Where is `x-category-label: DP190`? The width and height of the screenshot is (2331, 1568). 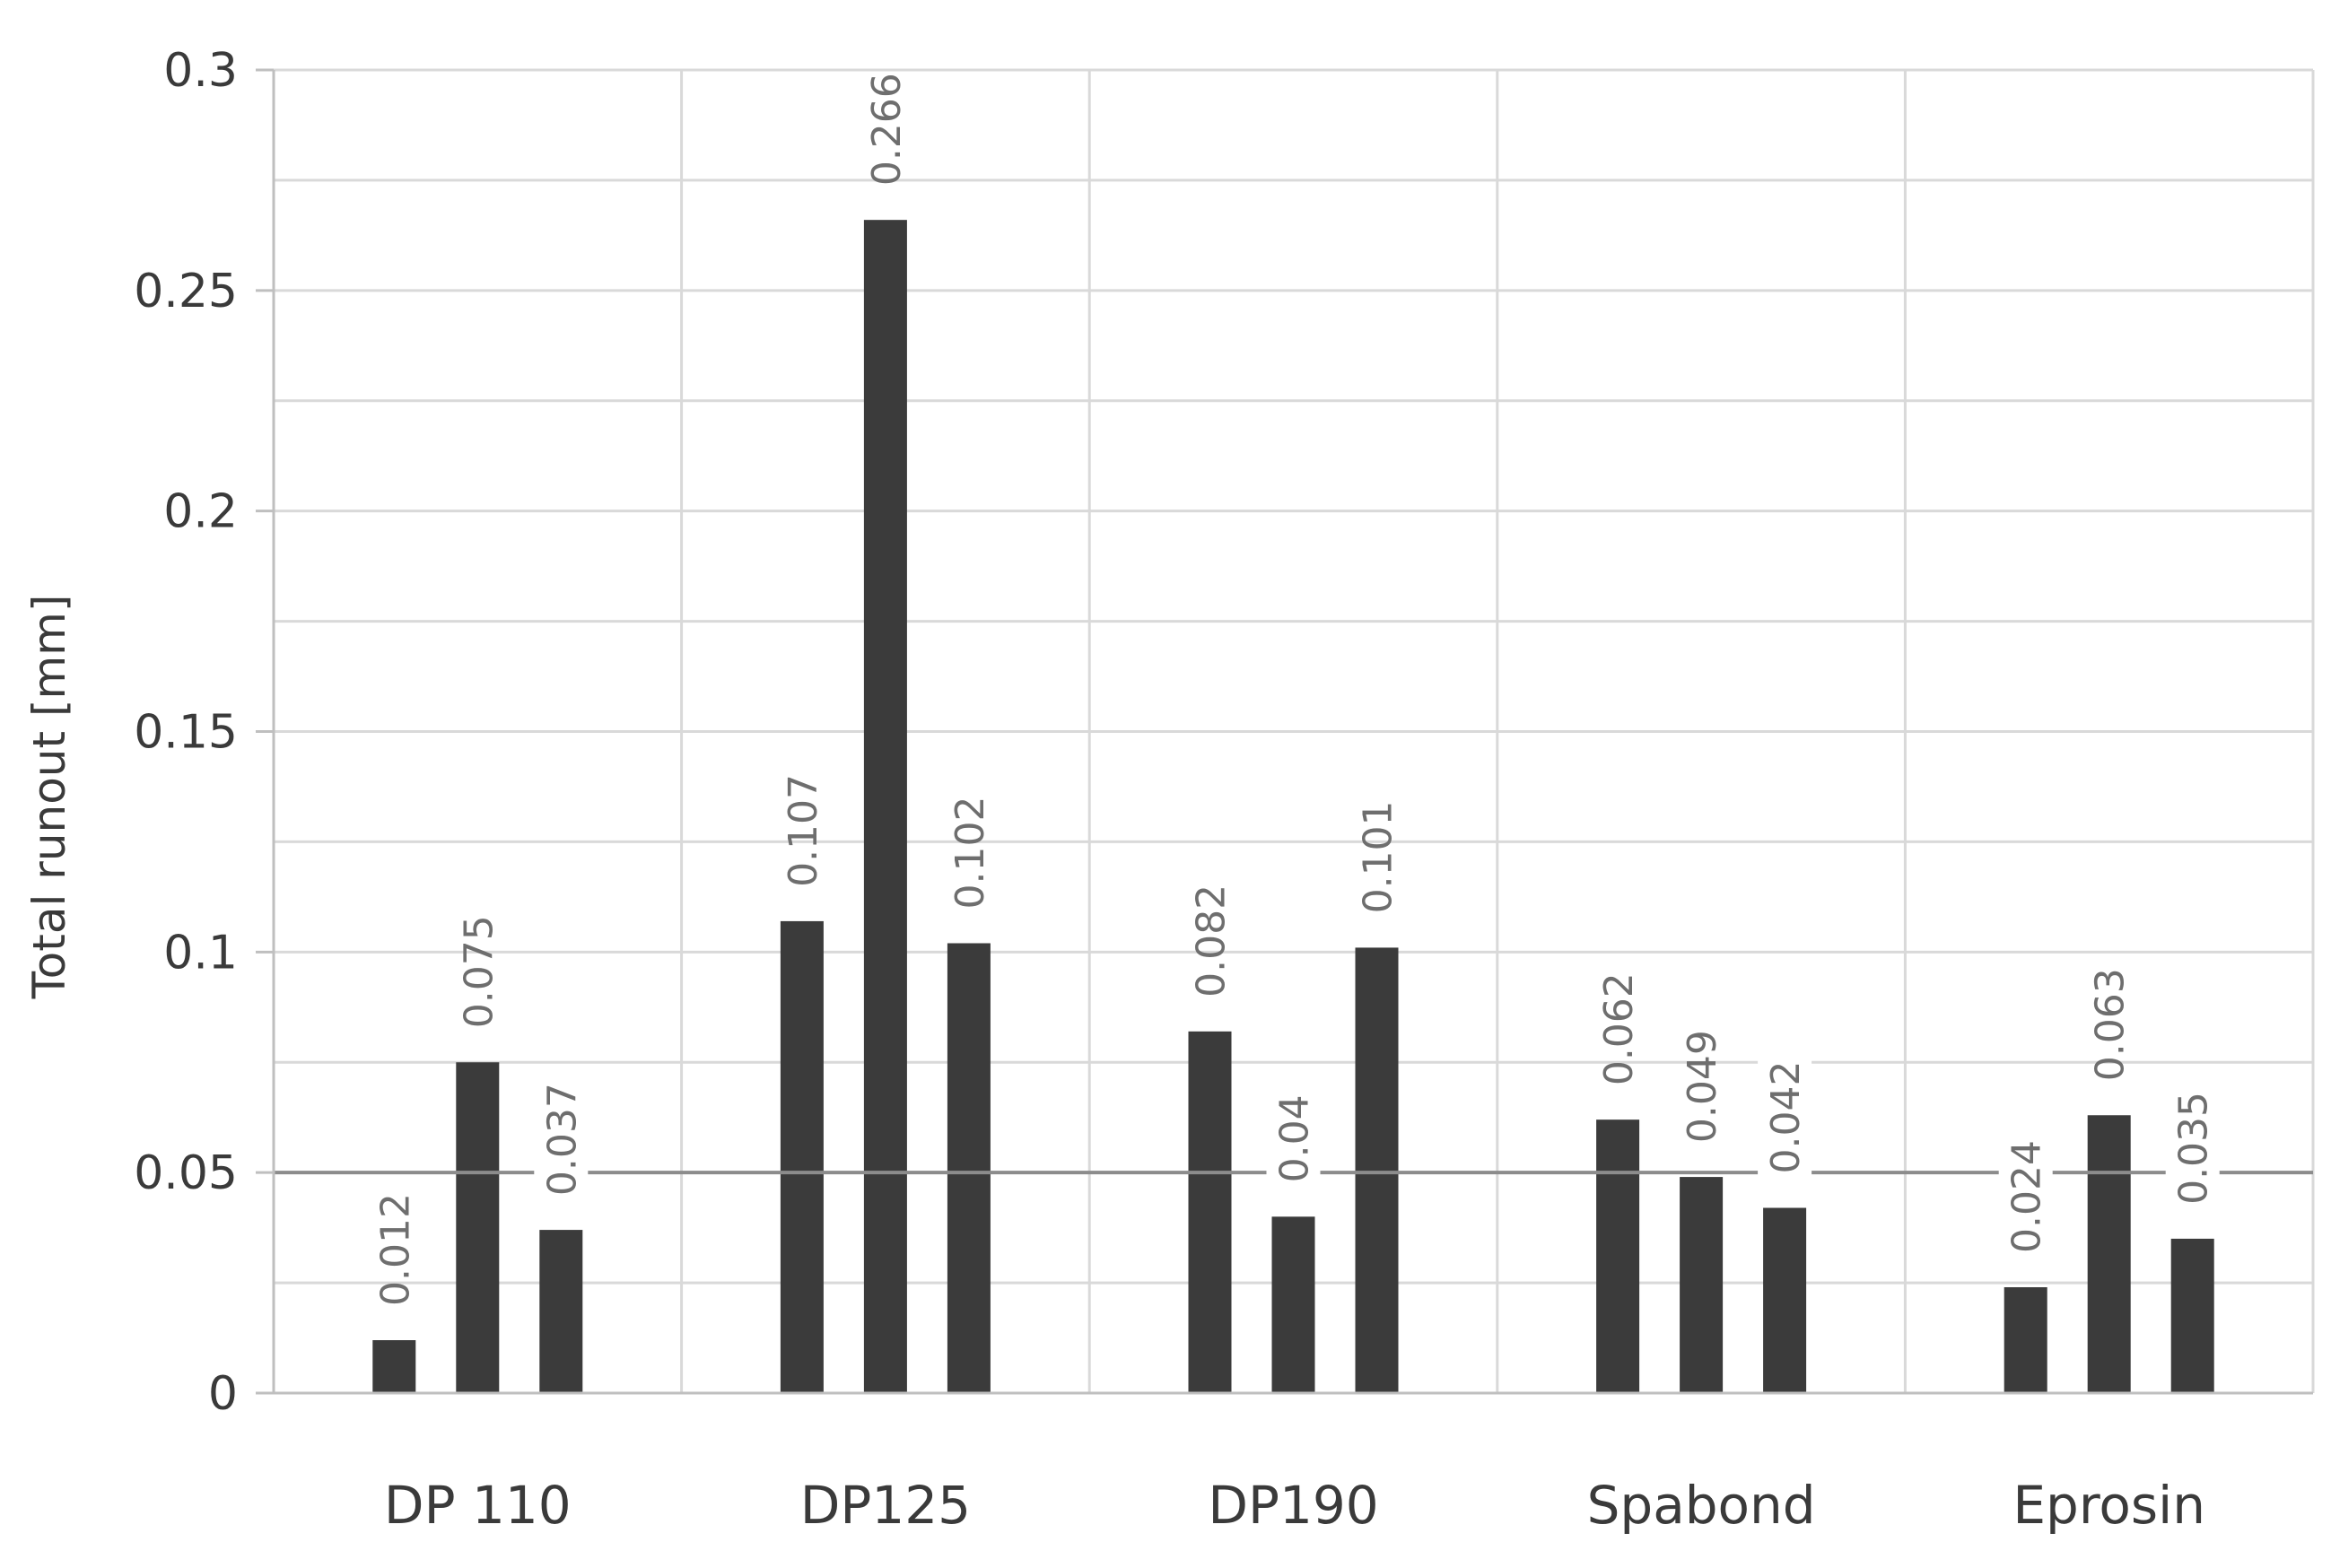 x-category-label: DP190 is located at coordinates (1293, 1506).